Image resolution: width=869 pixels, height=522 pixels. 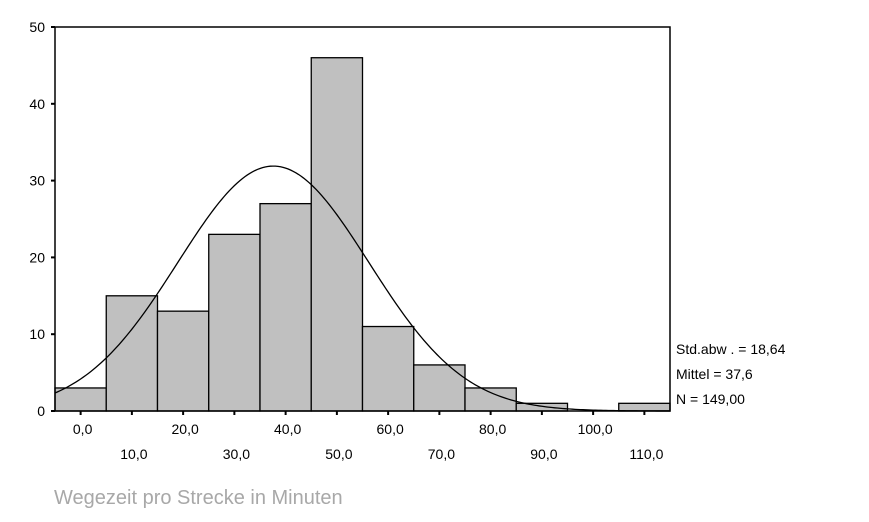 I want to click on stats-mean: Mittel = 37,6, so click(x=714, y=374).